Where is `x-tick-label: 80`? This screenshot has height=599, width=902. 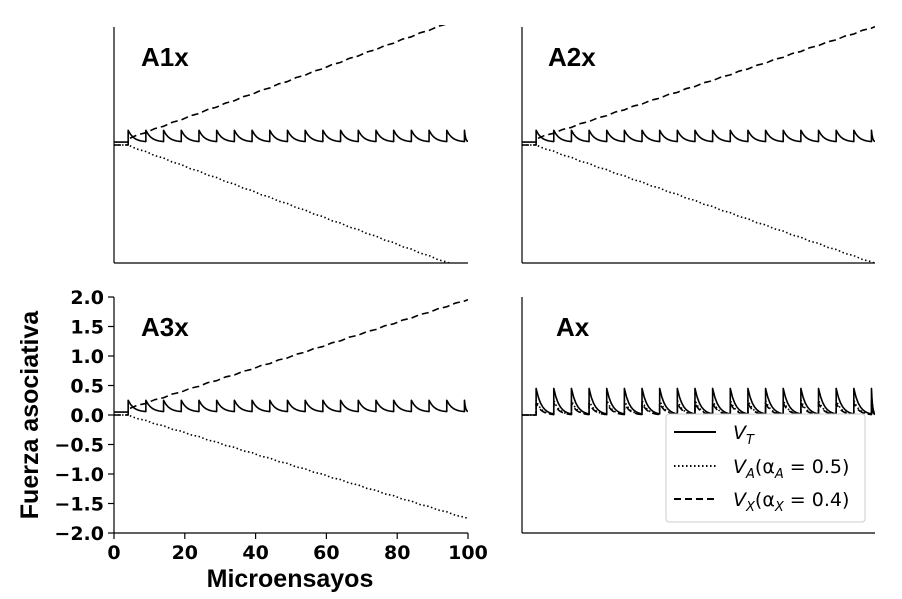
x-tick-label: 80 is located at coordinates (397, 553).